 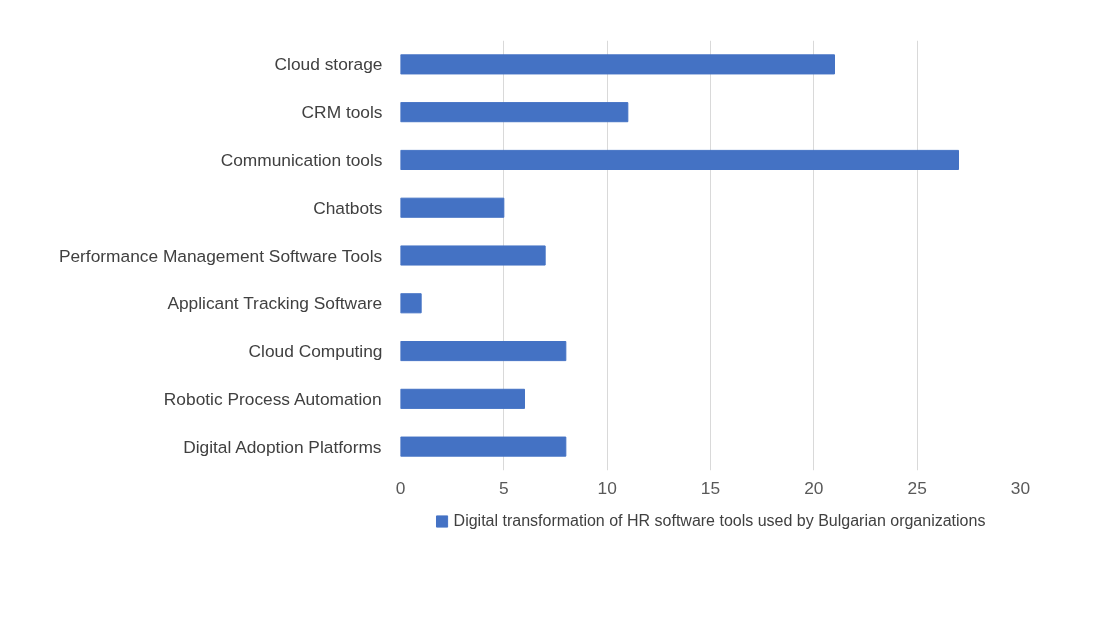 I want to click on y-tick-label: Robotic Process Automation, so click(x=272, y=398).